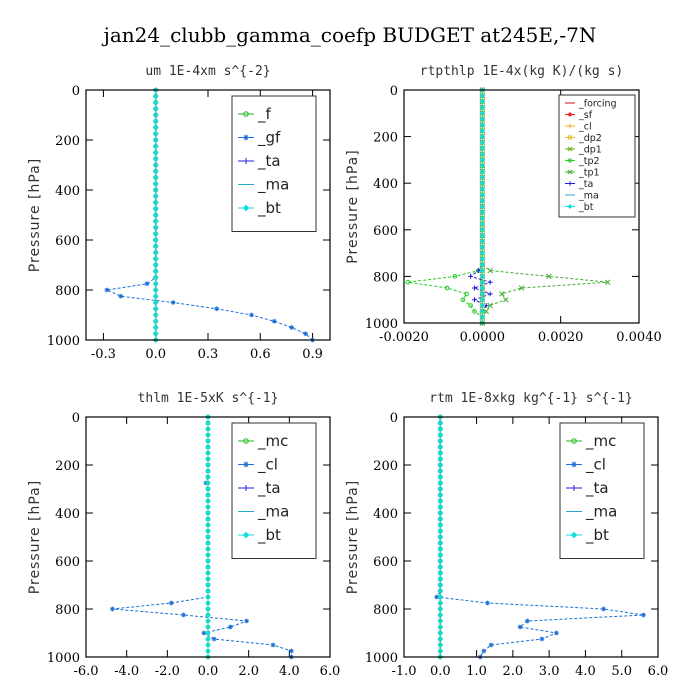 This screenshot has height=700, width=700. I want to click on x-tick-label: 0.0, so click(208, 671).